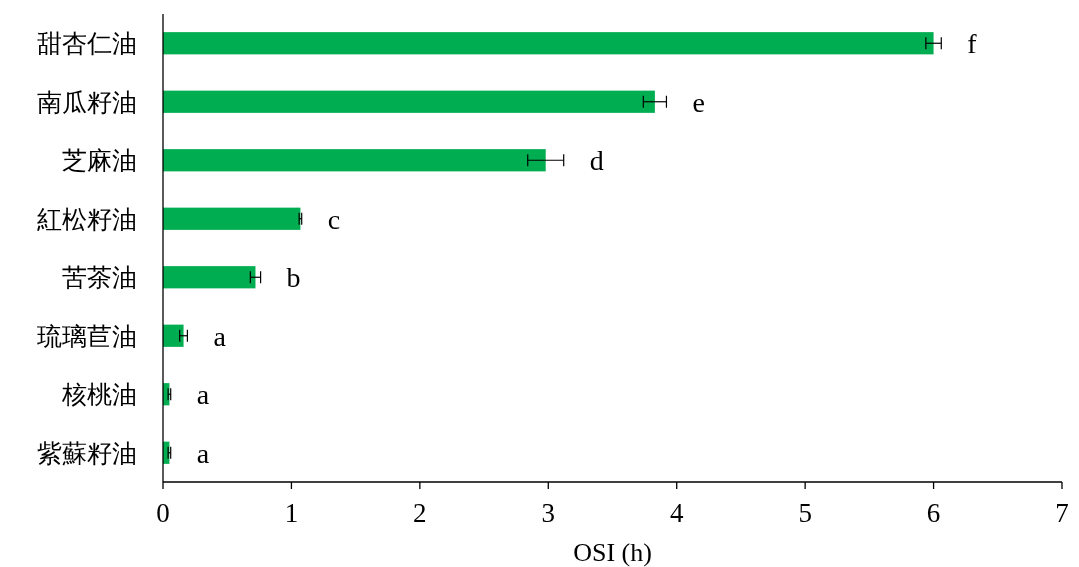 Image resolution: width=1079 pixels, height=567 pixels. I want to click on annotation: b, so click(293, 278).